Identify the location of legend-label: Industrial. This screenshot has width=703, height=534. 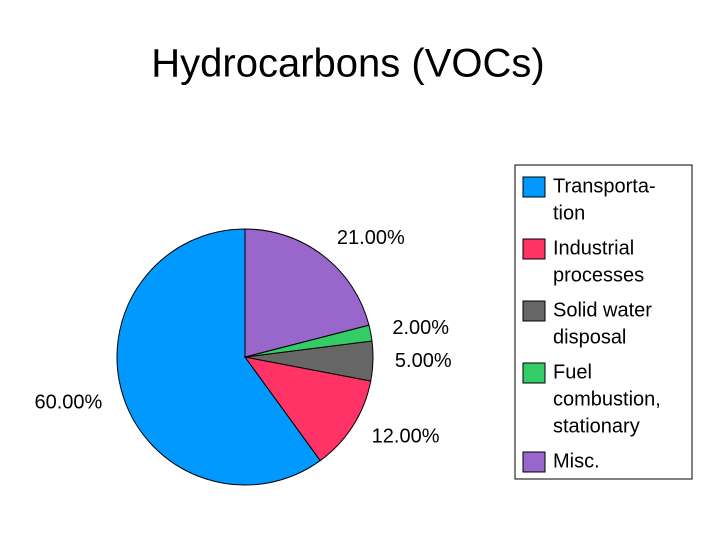
(593, 248).